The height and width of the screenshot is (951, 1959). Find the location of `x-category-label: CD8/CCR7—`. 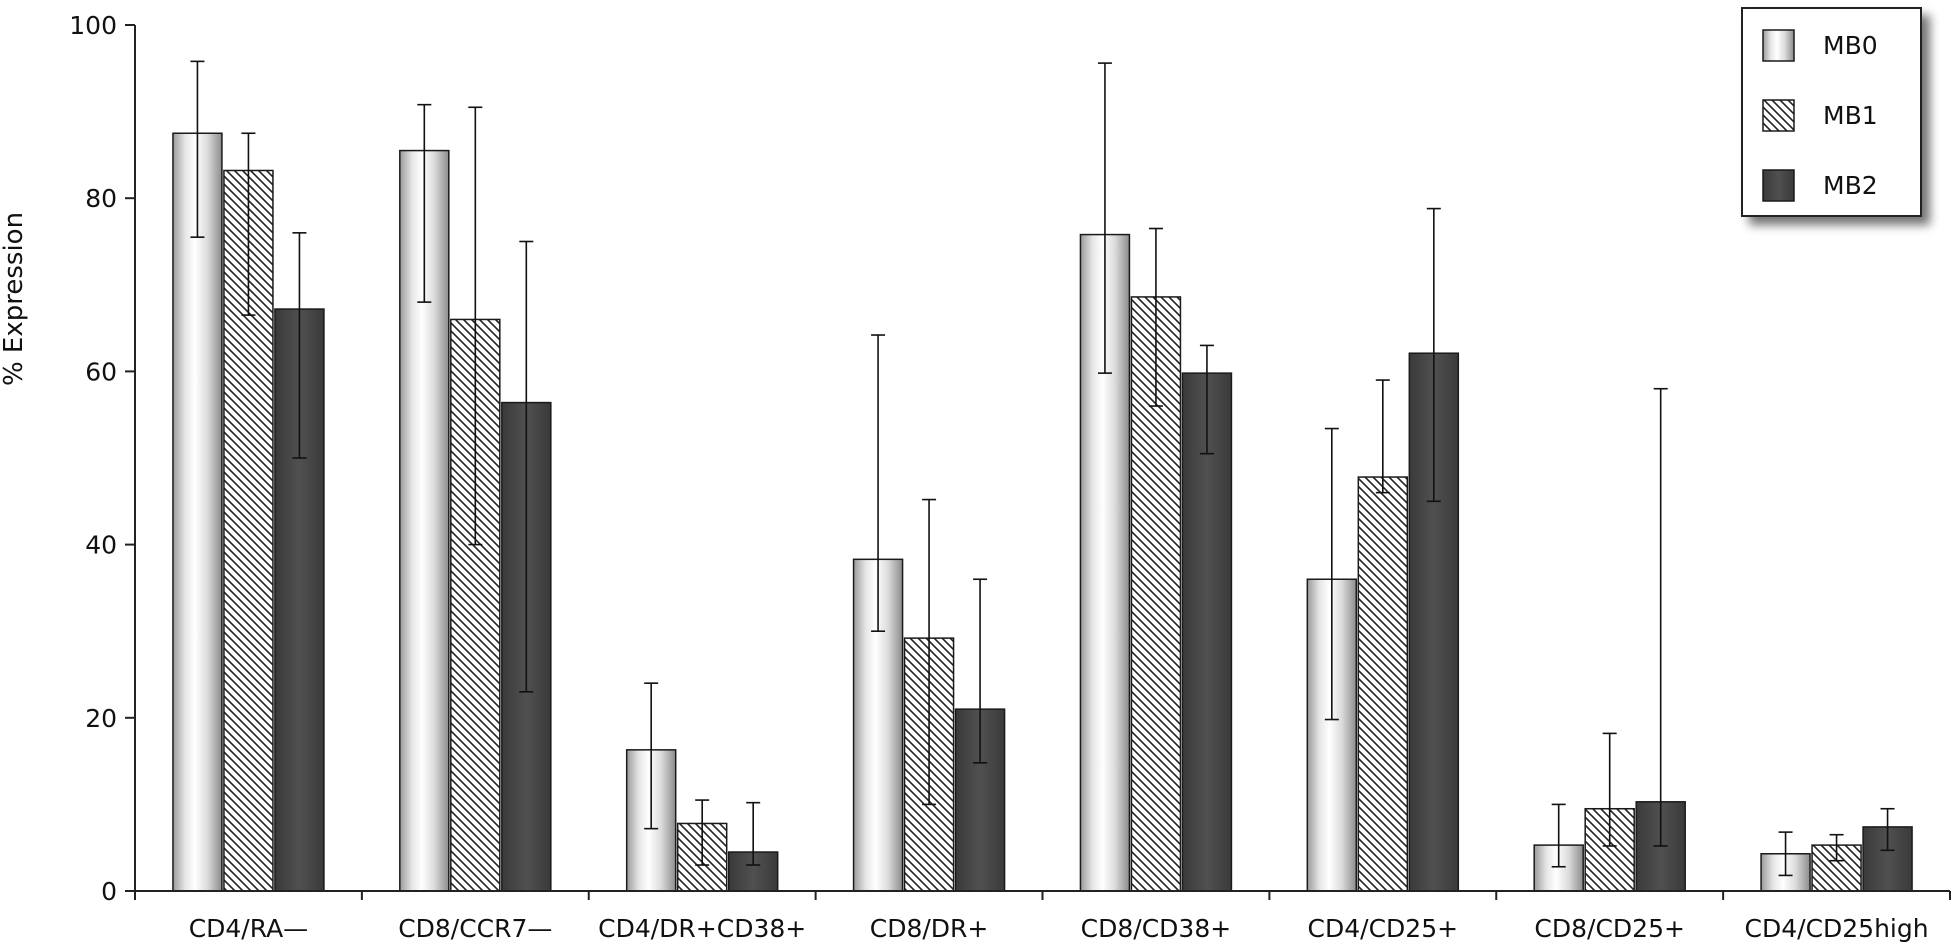

x-category-label: CD8/CCR7— is located at coordinates (475, 928).